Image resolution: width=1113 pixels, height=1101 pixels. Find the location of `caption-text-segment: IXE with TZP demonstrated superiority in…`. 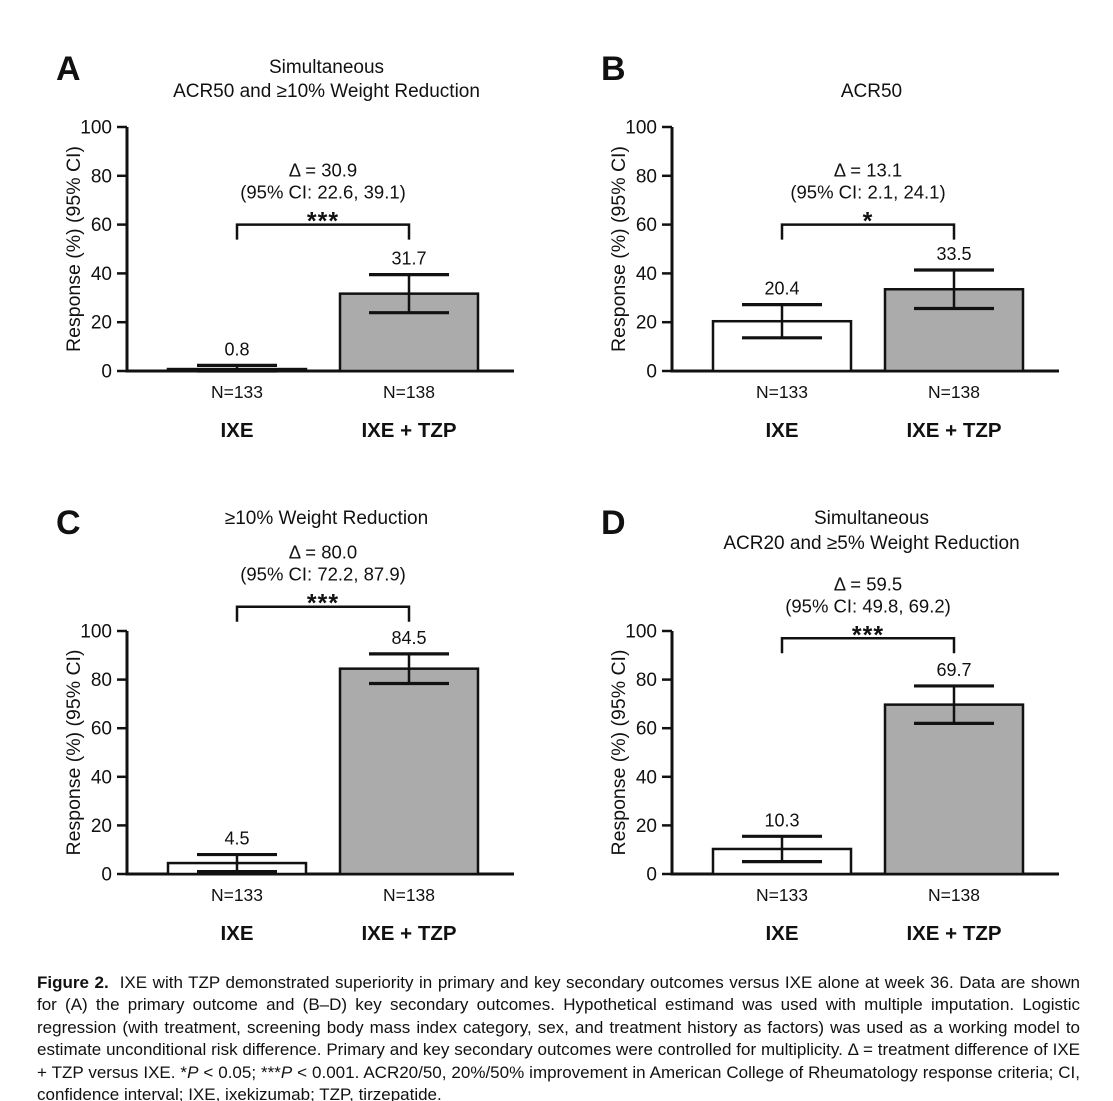

caption-text-segment: IXE with TZP demonstrated superiority in… is located at coordinates (558, 1027).